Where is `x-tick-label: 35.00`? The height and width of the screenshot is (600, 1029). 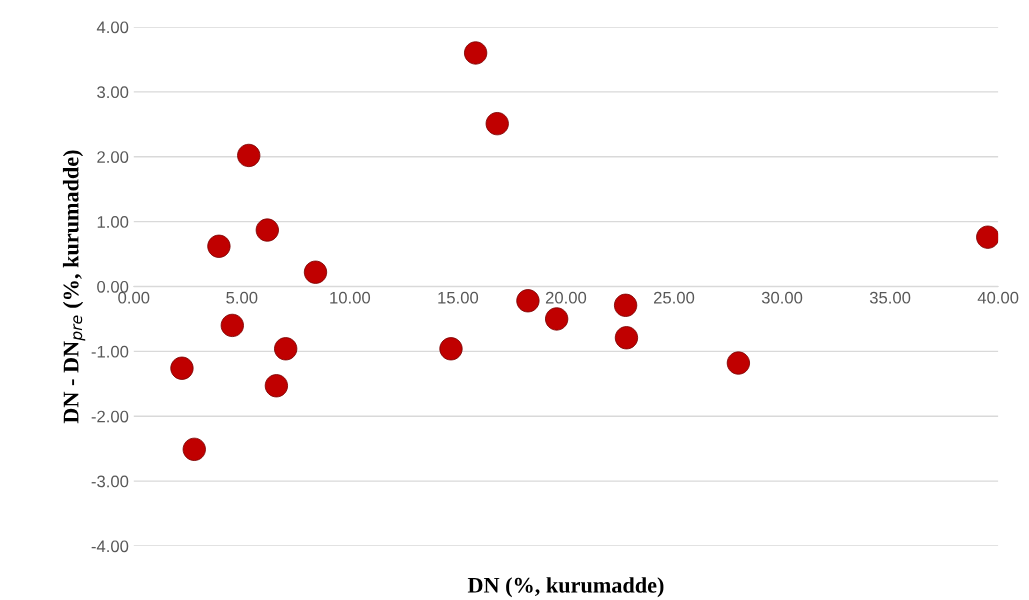 x-tick-label: 35.00 is located at coordinates (890, 297).